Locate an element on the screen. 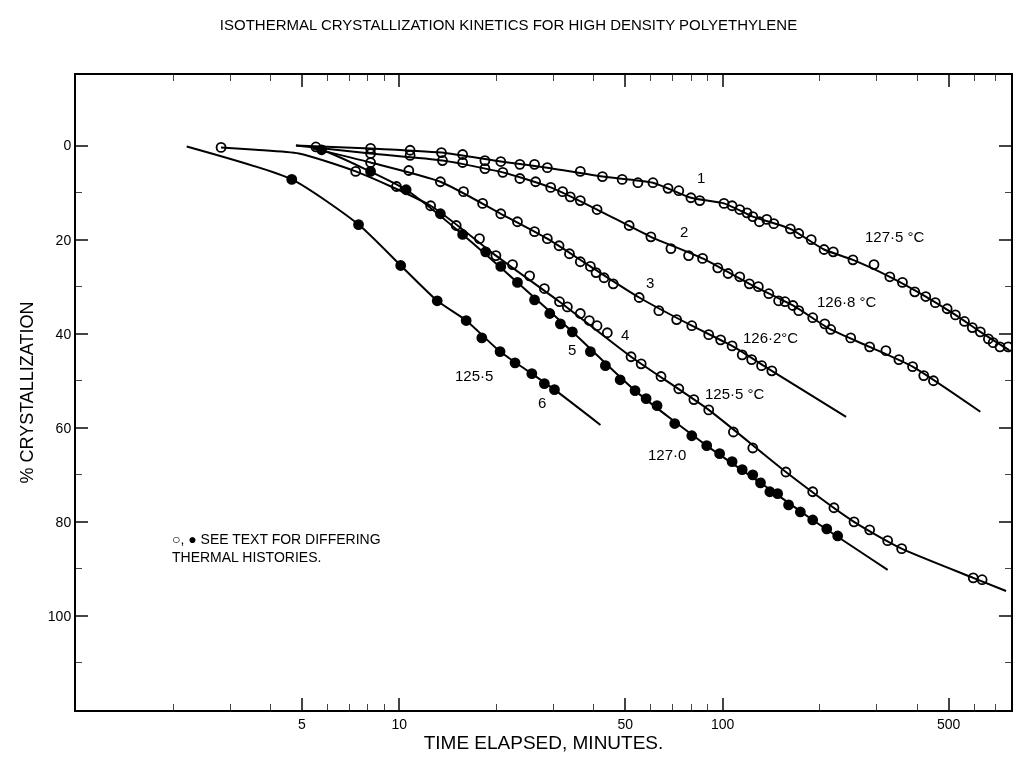 The width and height of the screenshot is (1017, 760). annotation: 127·5 °C is located at coordinates (895, 236).